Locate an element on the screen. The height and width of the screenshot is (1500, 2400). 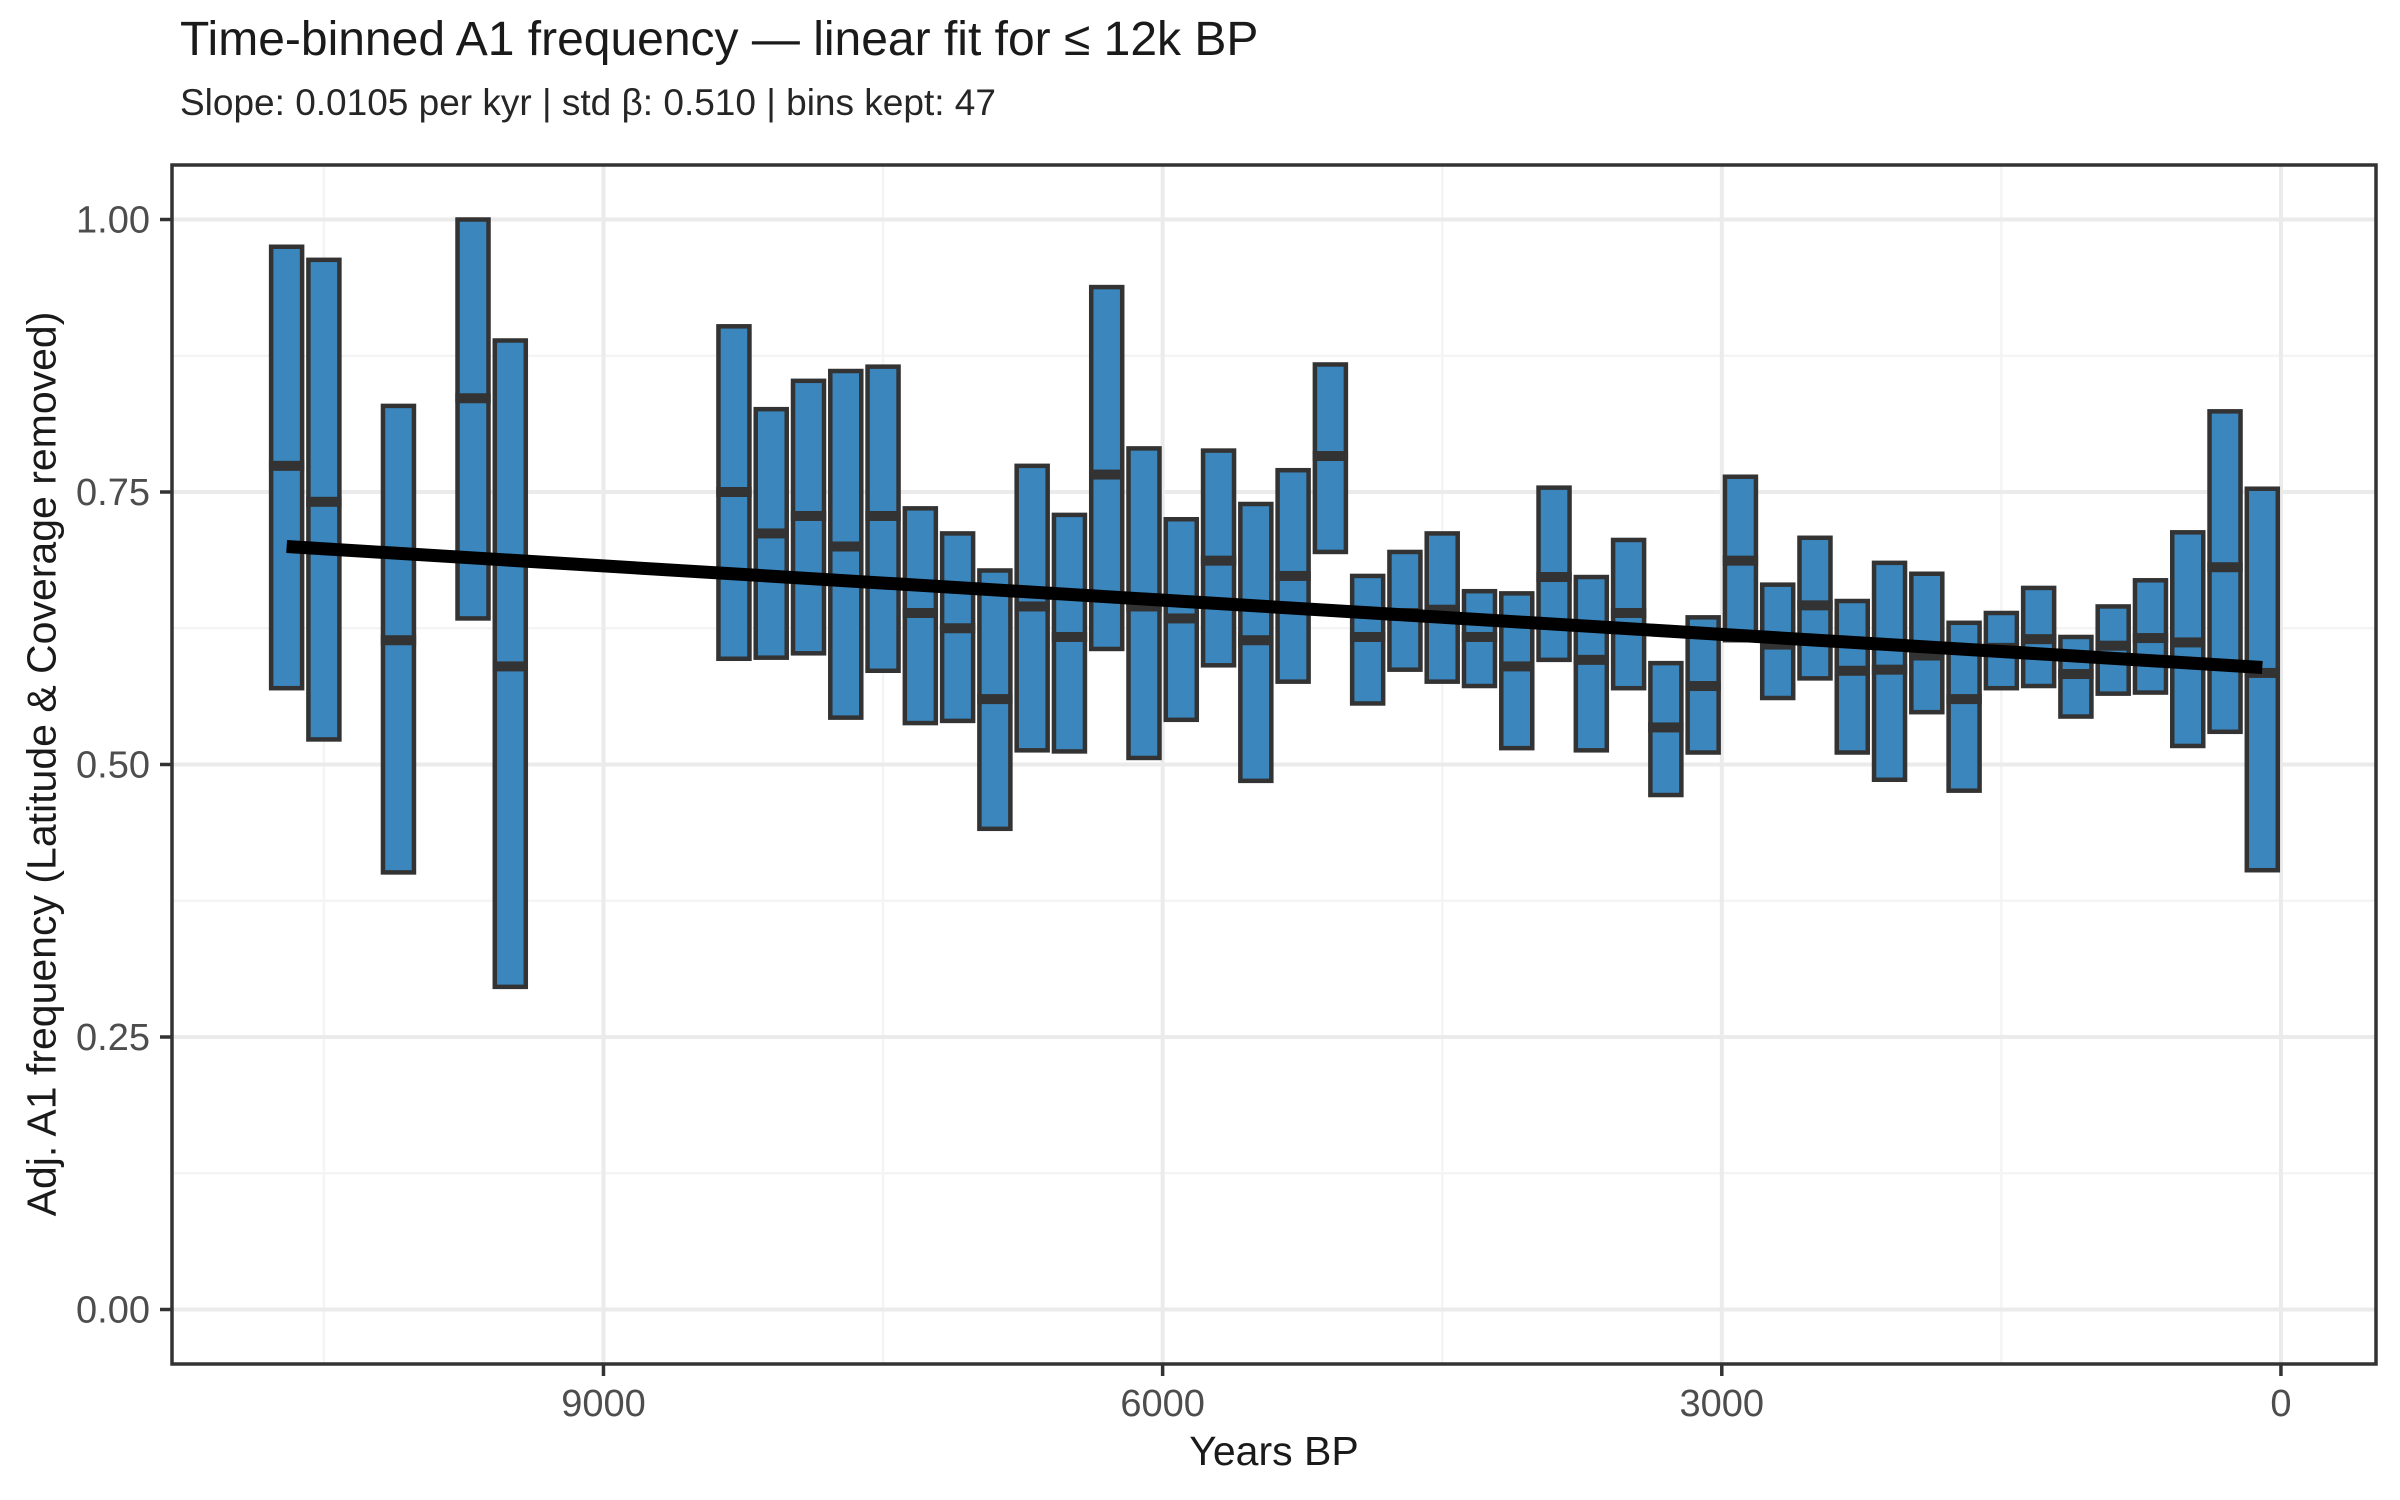
x-tick-label: 9000 is located at coordinates (603, 1404).